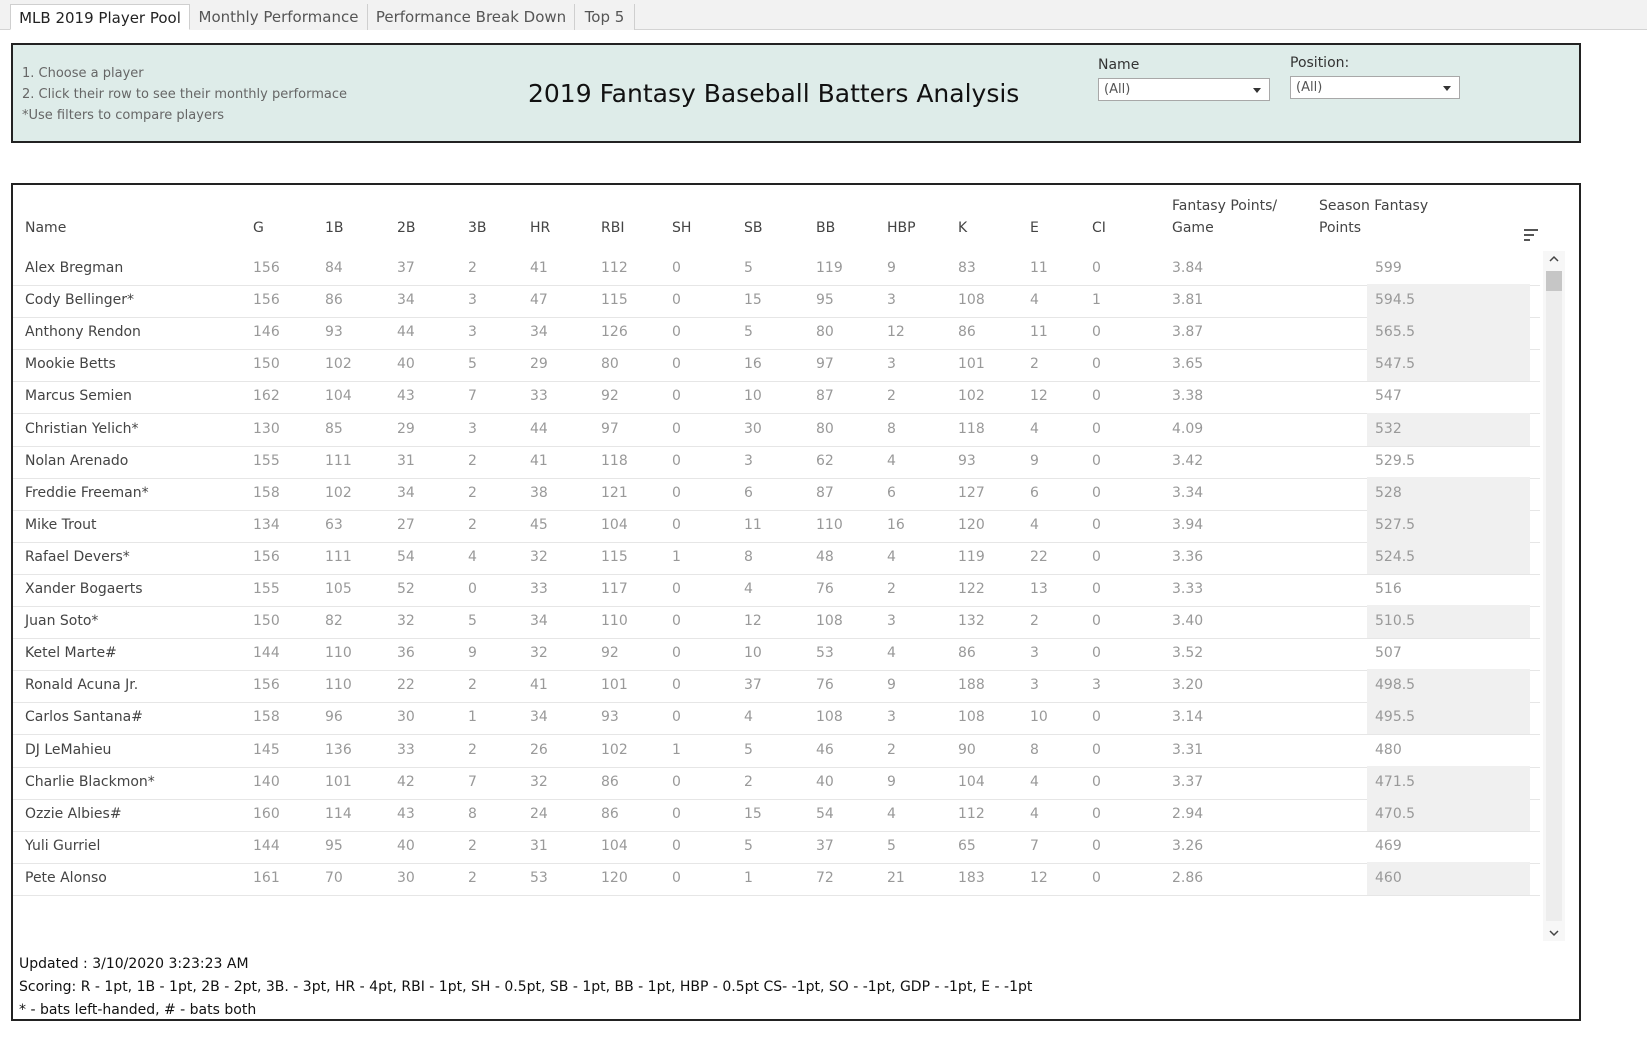 The width and height of the screenshot is (1647, 1046). I want to click on column-header-e: E, so click(1034, 228).